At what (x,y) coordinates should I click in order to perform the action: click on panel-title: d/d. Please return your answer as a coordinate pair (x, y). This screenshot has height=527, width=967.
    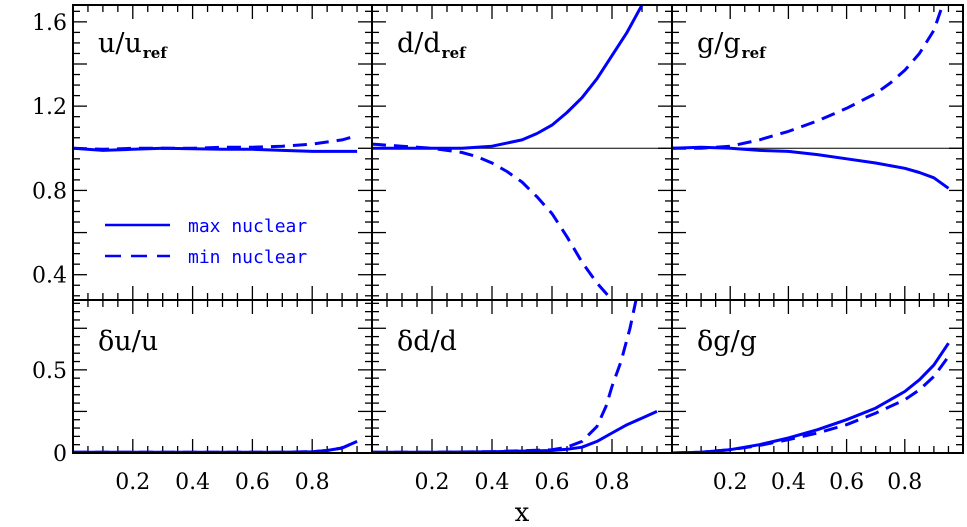
    Looking at the image, I should click on (419, 43).